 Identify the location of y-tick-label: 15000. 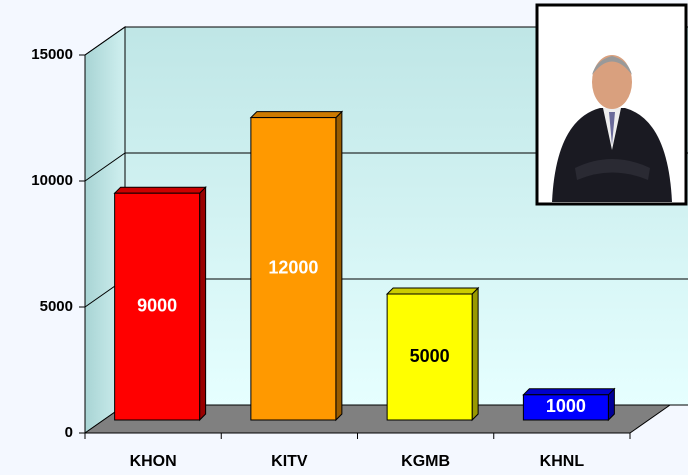
(52, 54).